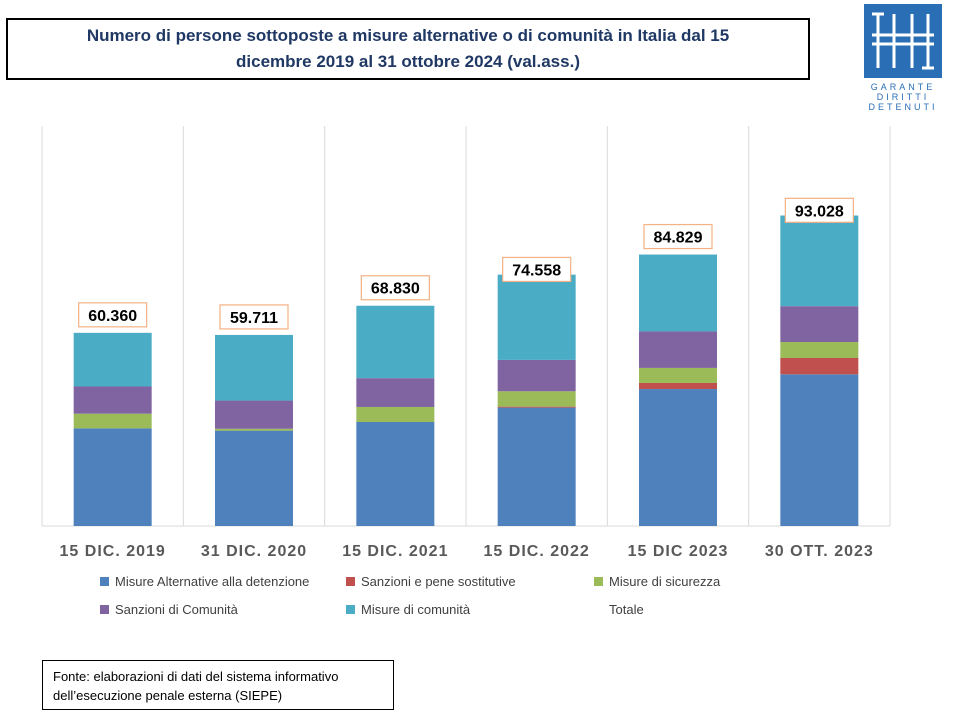 The width and height of the screenshot is (960, 720). I want to click on garante-logo: GARANTE DIRITTI DETENUTI, so click(903, 58).